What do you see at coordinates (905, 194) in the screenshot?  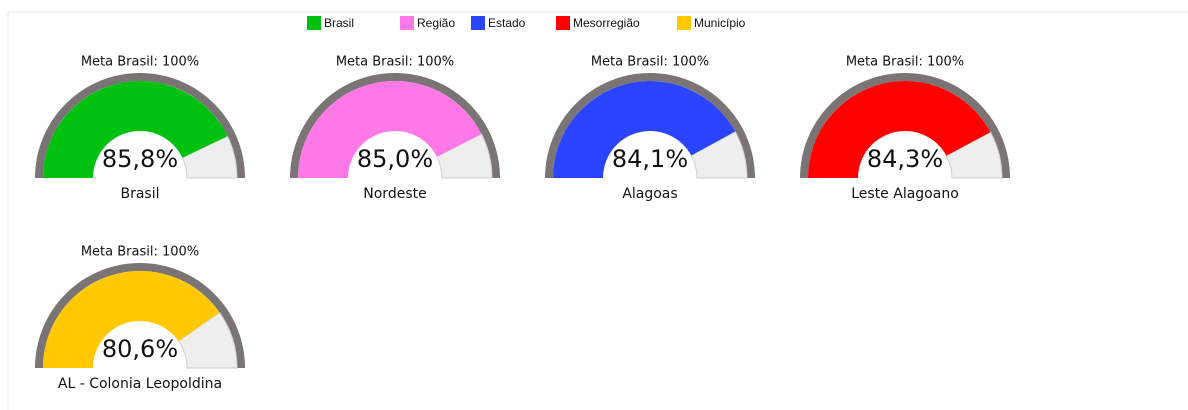 I see `gauge-category: Leste Alagoano` at bounding box center [905, 194].